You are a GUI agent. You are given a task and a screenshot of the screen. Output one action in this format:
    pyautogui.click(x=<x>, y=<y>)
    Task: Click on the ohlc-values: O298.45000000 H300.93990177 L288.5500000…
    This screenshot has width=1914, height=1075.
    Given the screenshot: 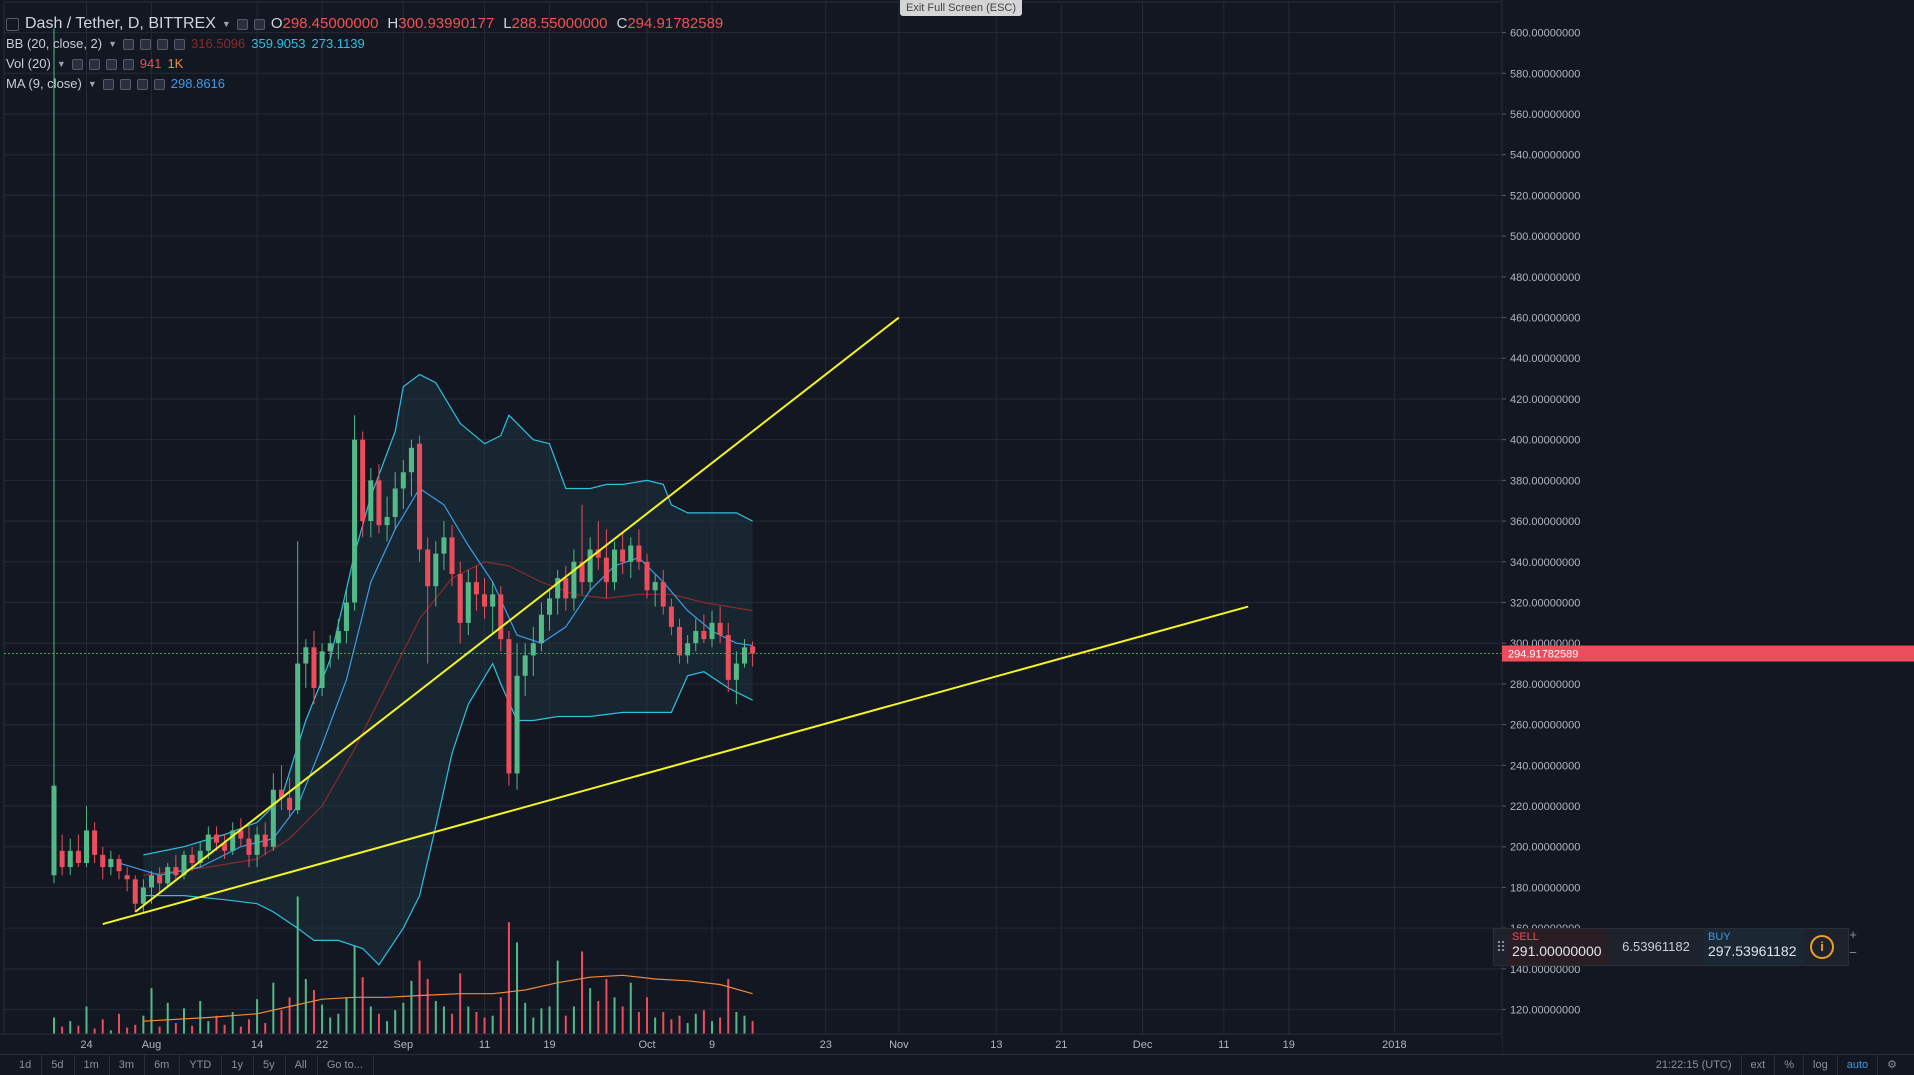 What is the action you would take?
    pyautogui.click(x=497, y=23)
    